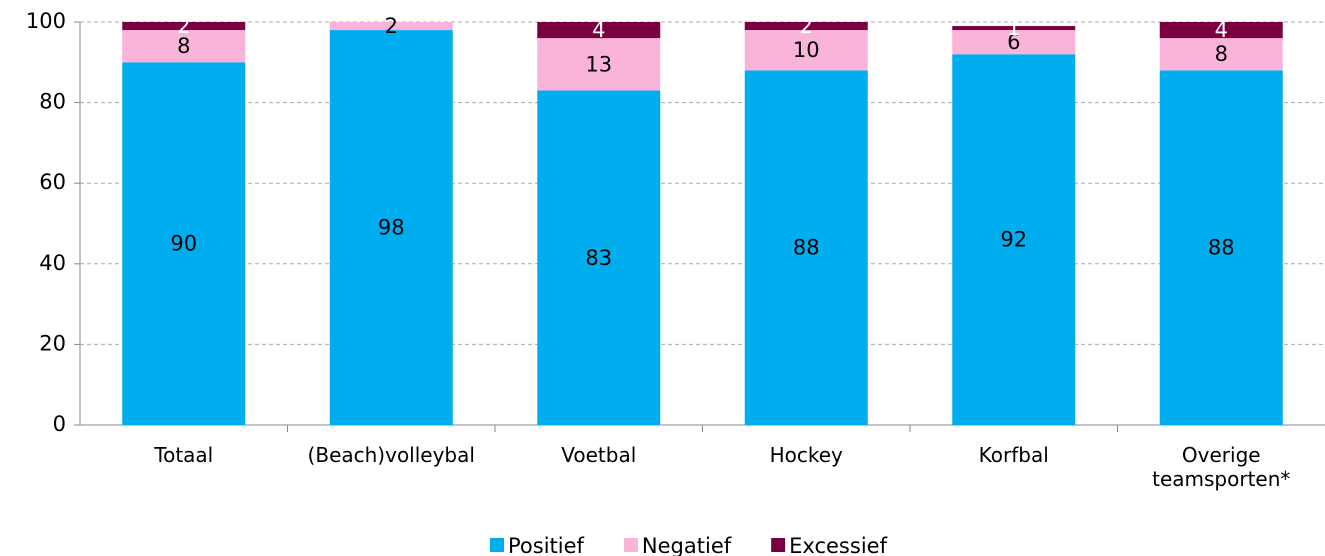 The width and height of the screenshot is (1325, 556). What do you see at coordinates (184, 455) in the screenshot?
I see `x-tick-label: Totaal` at bounding box center [184, 455].